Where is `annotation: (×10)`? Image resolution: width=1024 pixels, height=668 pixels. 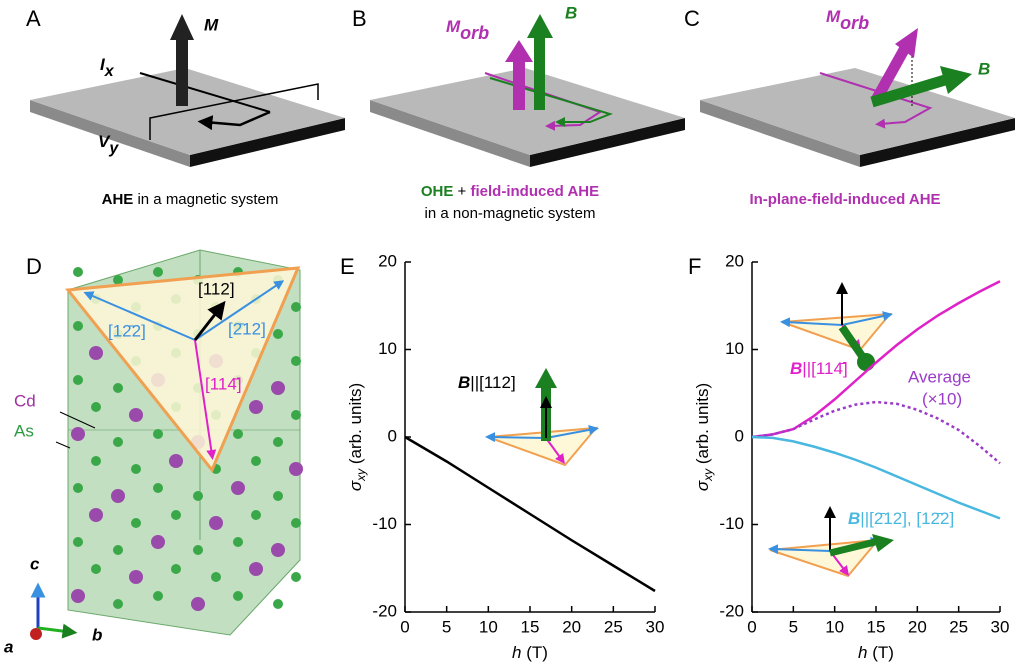 annotation: (×10) is located at coordinates (942, 398).